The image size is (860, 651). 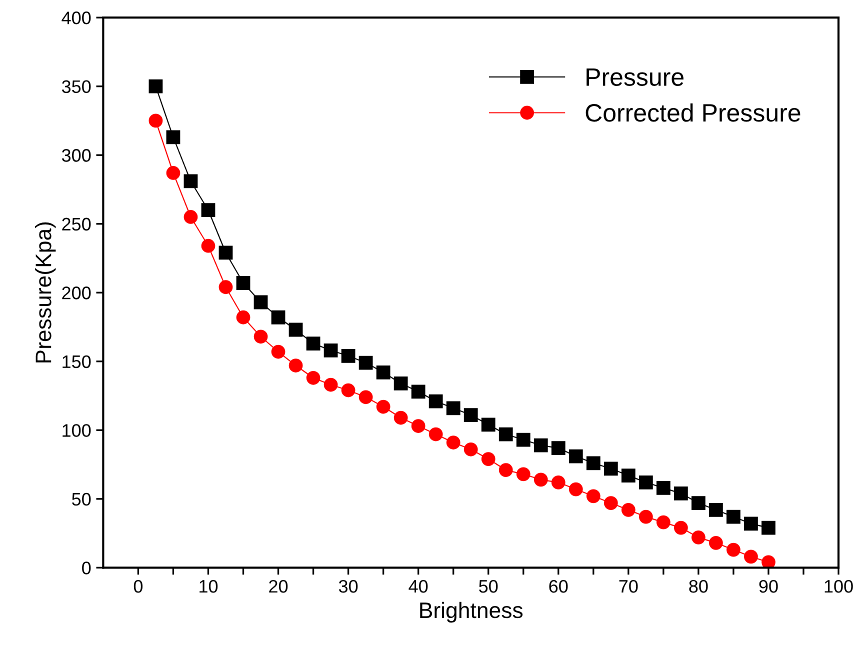 I want to click on x-tick-label: 100, so click(x=838, y=586).